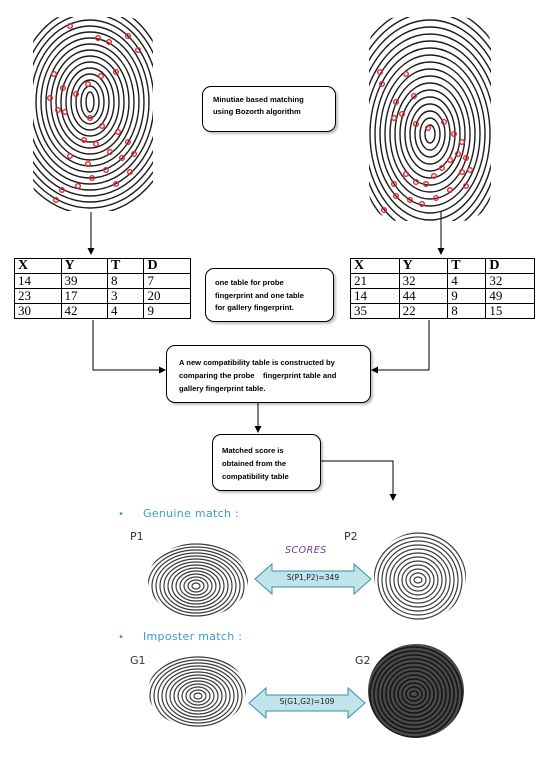  What do you see at coordinates (191, 513) in the screenshot?
I see `genuine-match-title: Genuine match :` at bounding box center [191, 513].